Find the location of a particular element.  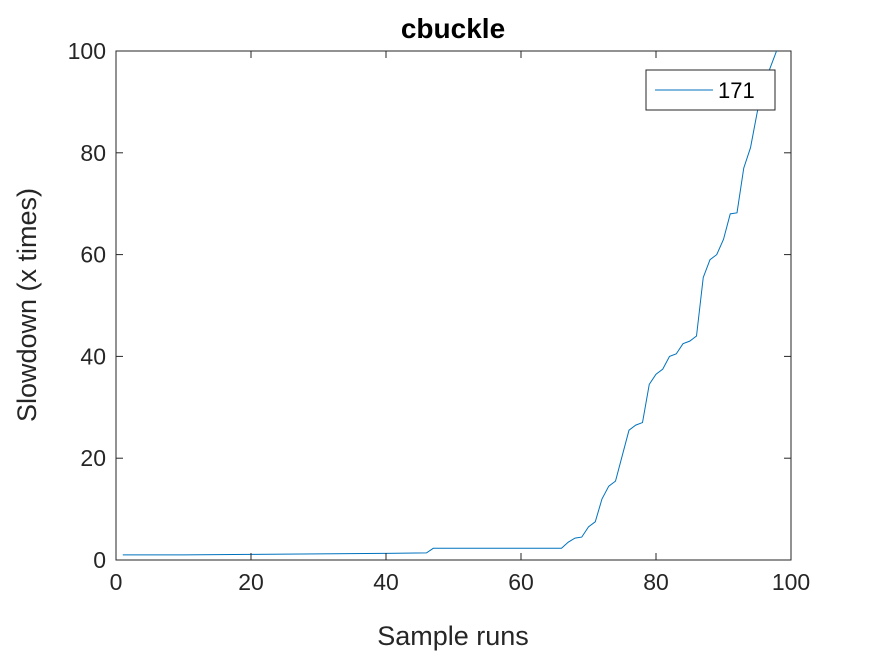

legend: 171 is located at coordinates (710, 90).